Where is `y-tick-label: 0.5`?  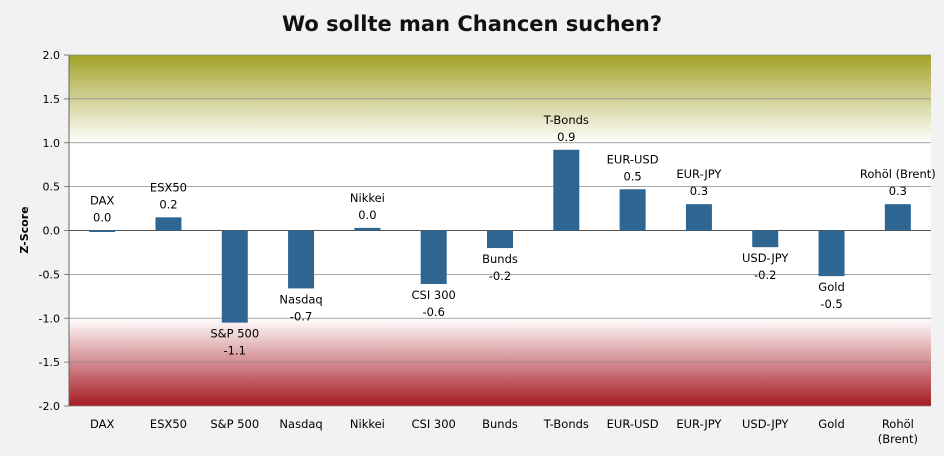
y-tick-label: 0.5 is located at coordinates (52, 187).